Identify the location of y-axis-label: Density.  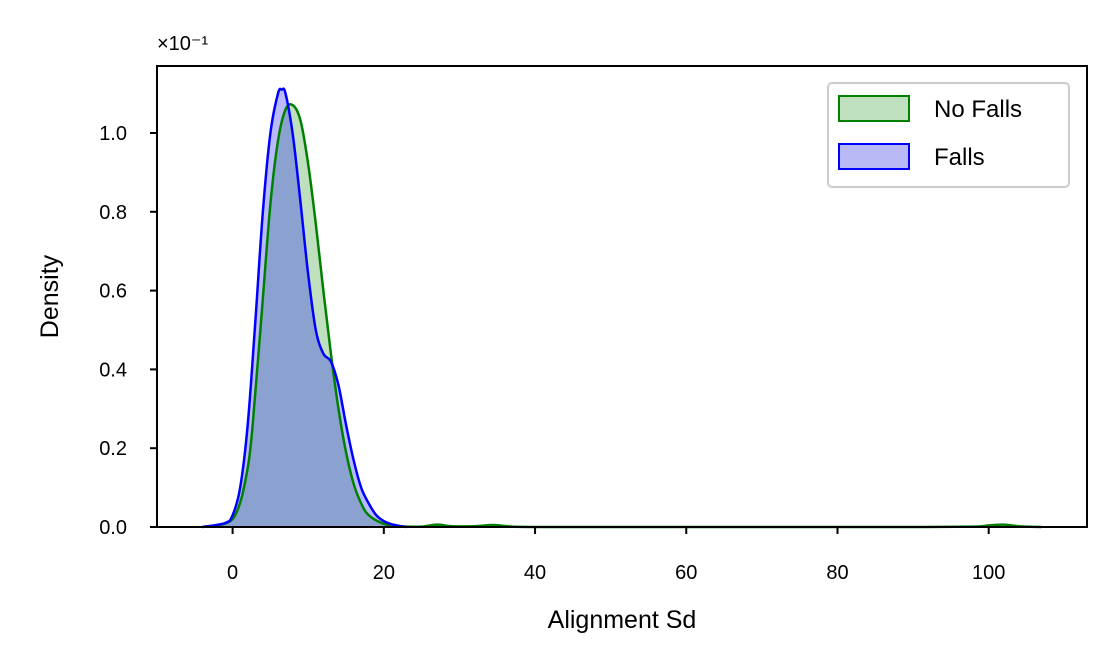
(50, 296).